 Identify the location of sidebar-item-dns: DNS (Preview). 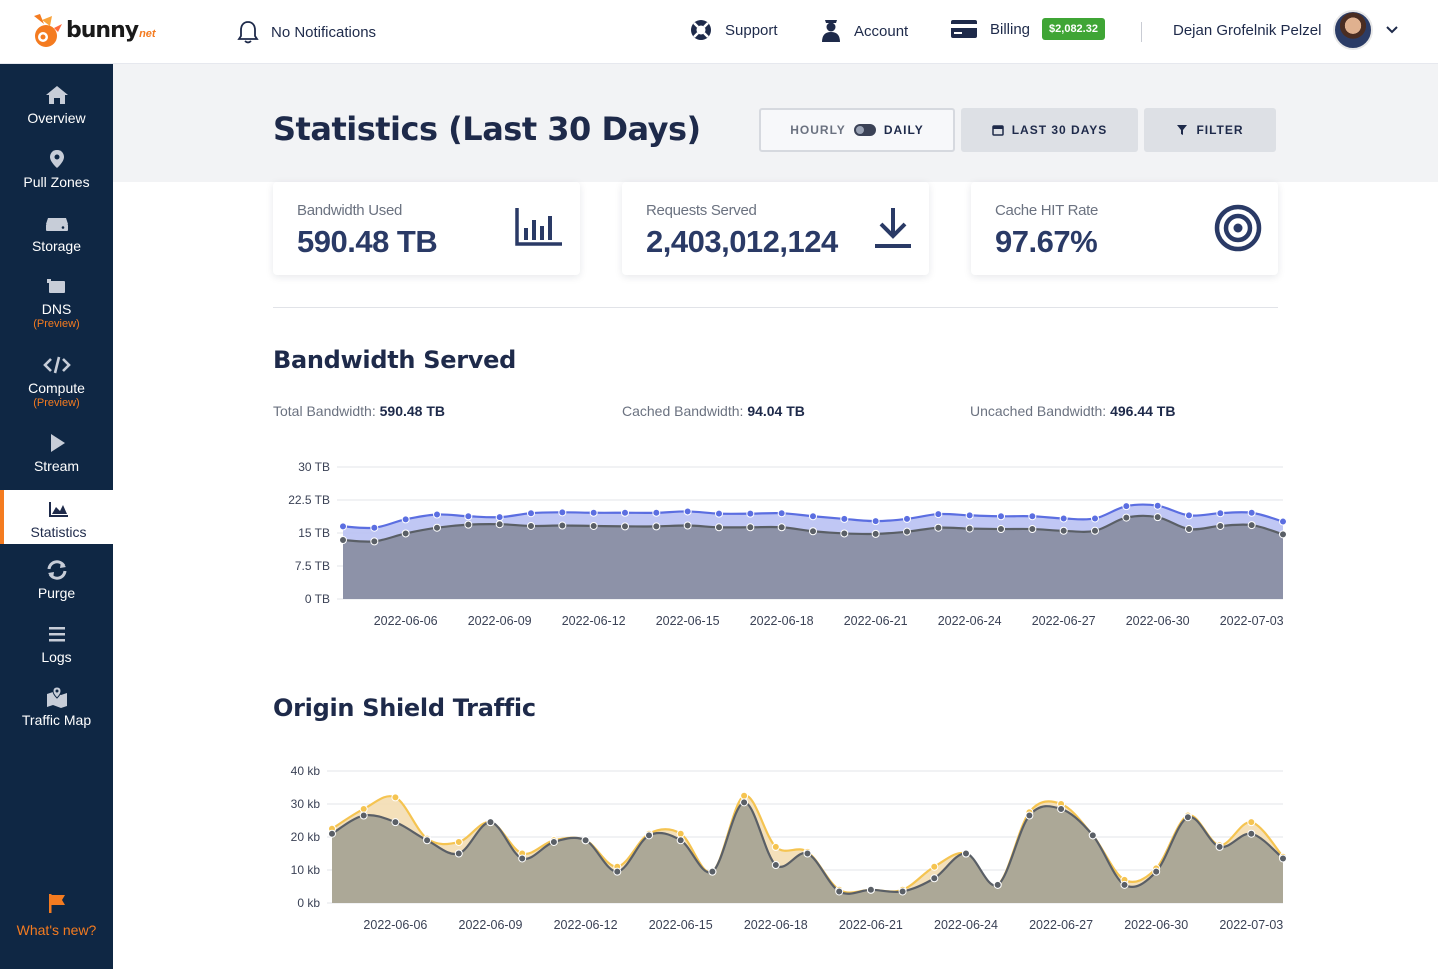
(56, 310).